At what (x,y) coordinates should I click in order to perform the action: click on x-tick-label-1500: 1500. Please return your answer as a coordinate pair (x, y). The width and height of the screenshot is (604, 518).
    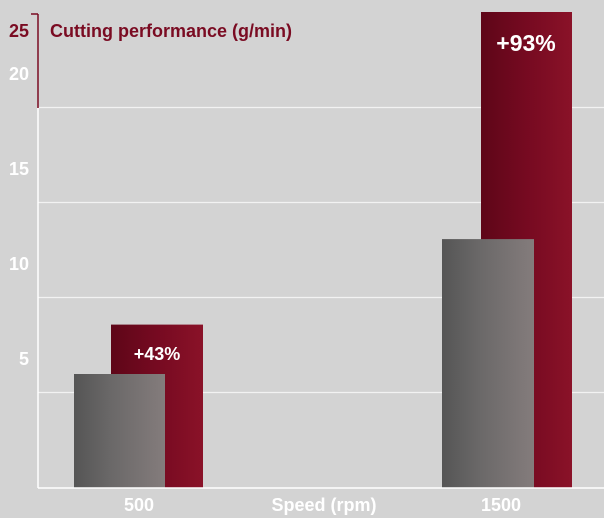
    Looking at the image, I should click on (501, 505).